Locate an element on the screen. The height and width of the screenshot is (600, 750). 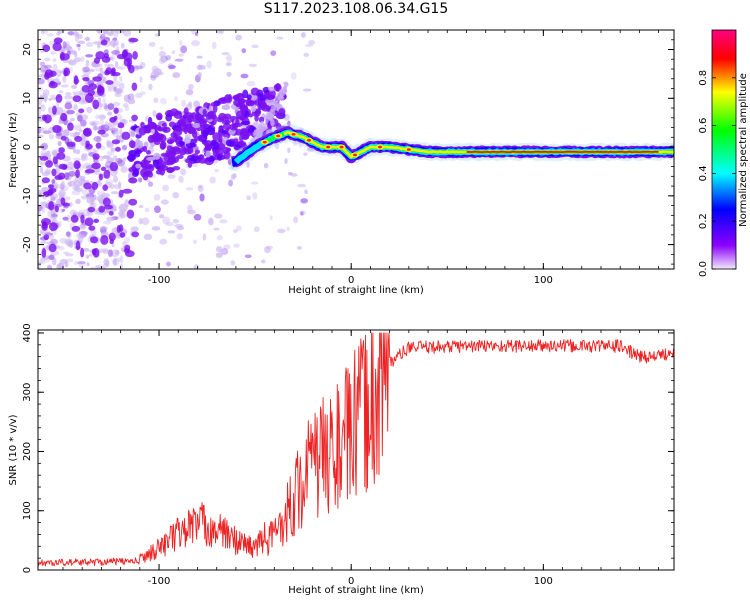
colorbar-gradient is located at coordinates (724, 149).